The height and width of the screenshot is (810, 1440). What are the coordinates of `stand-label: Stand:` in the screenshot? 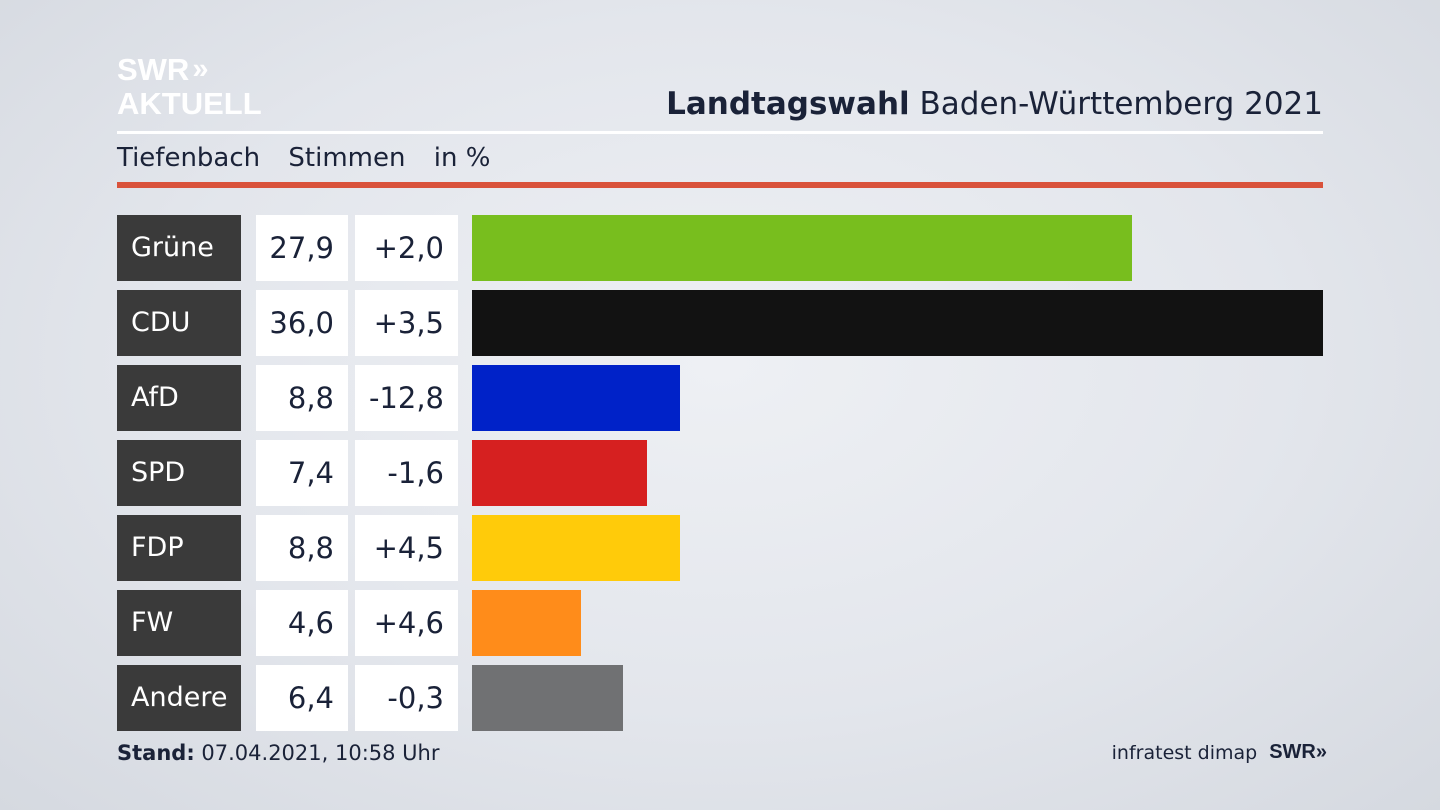 It's located at (156, 753).